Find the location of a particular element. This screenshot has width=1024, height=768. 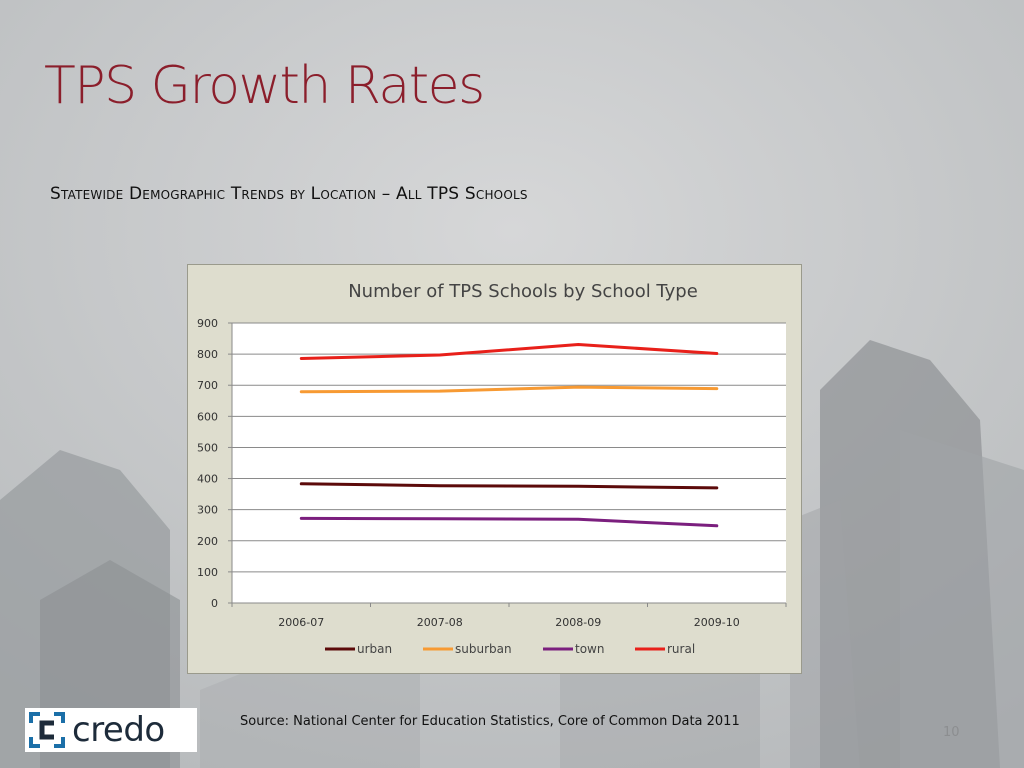

y-tick-label: 600 is located at coordinates (207, 416).